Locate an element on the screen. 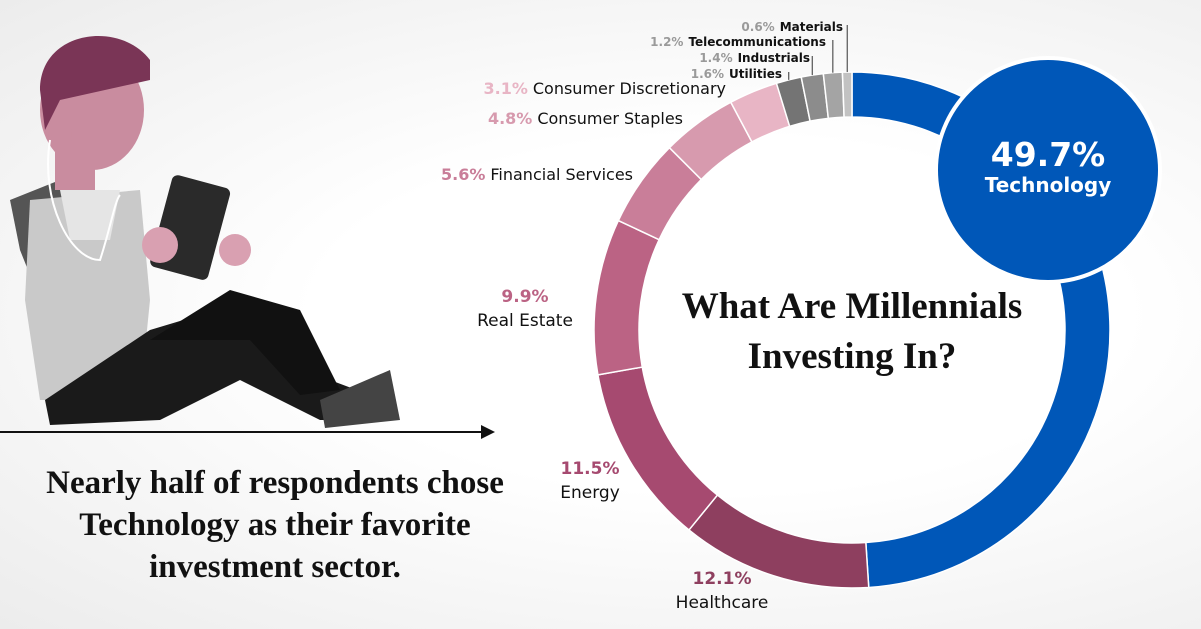 Image resolution: width=1201 pixels, height=629 pixels. category-label: Consumer Discretionary is located at coordinates (629, 88).